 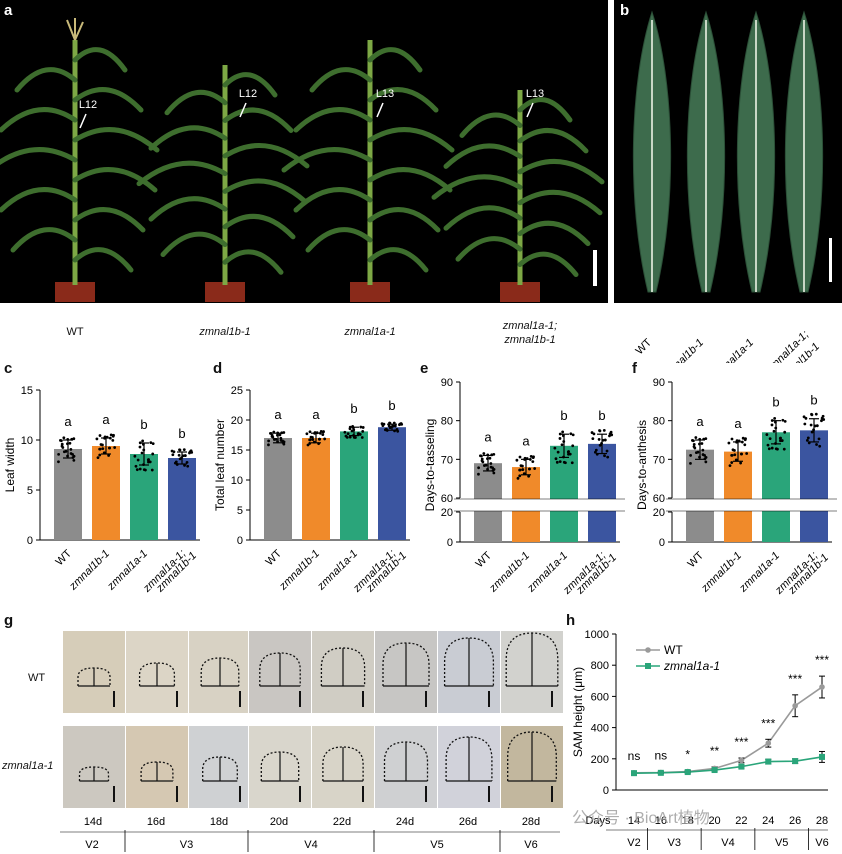 I want to click on panel-label-f: f, so click(x=634, y=368).